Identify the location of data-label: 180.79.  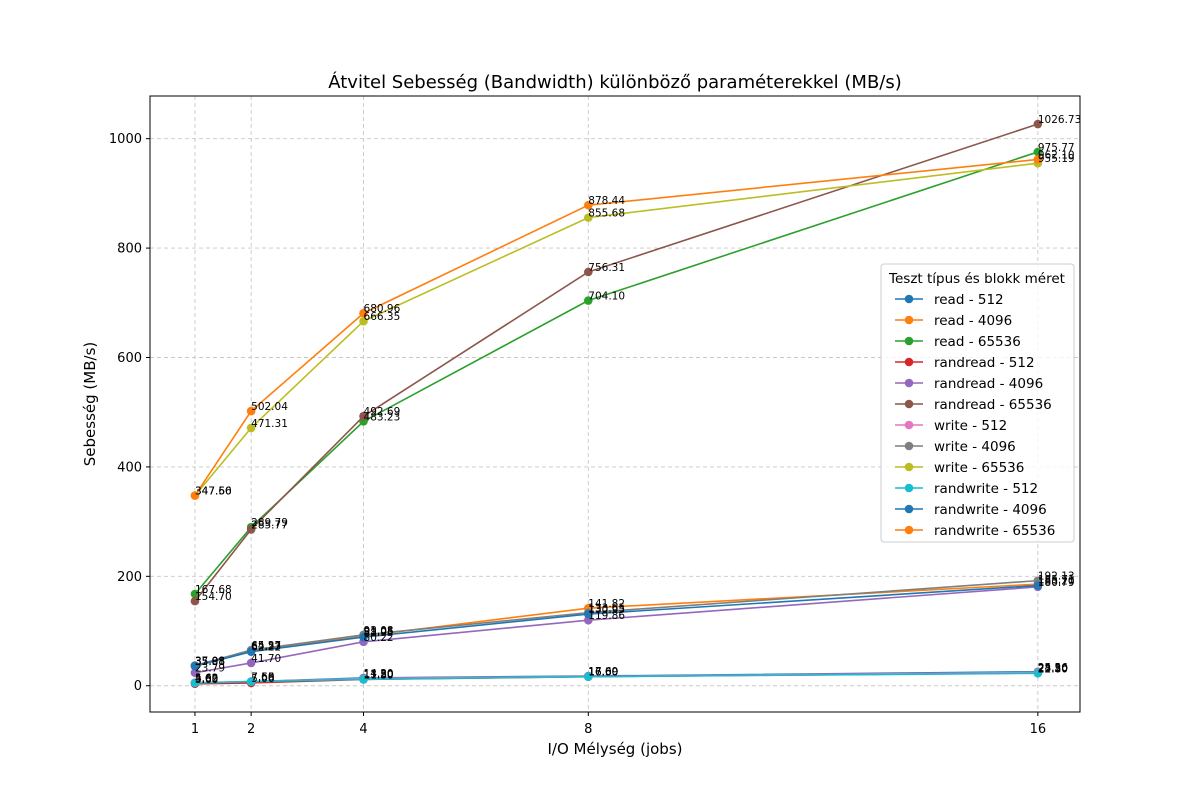
(1056, 583).